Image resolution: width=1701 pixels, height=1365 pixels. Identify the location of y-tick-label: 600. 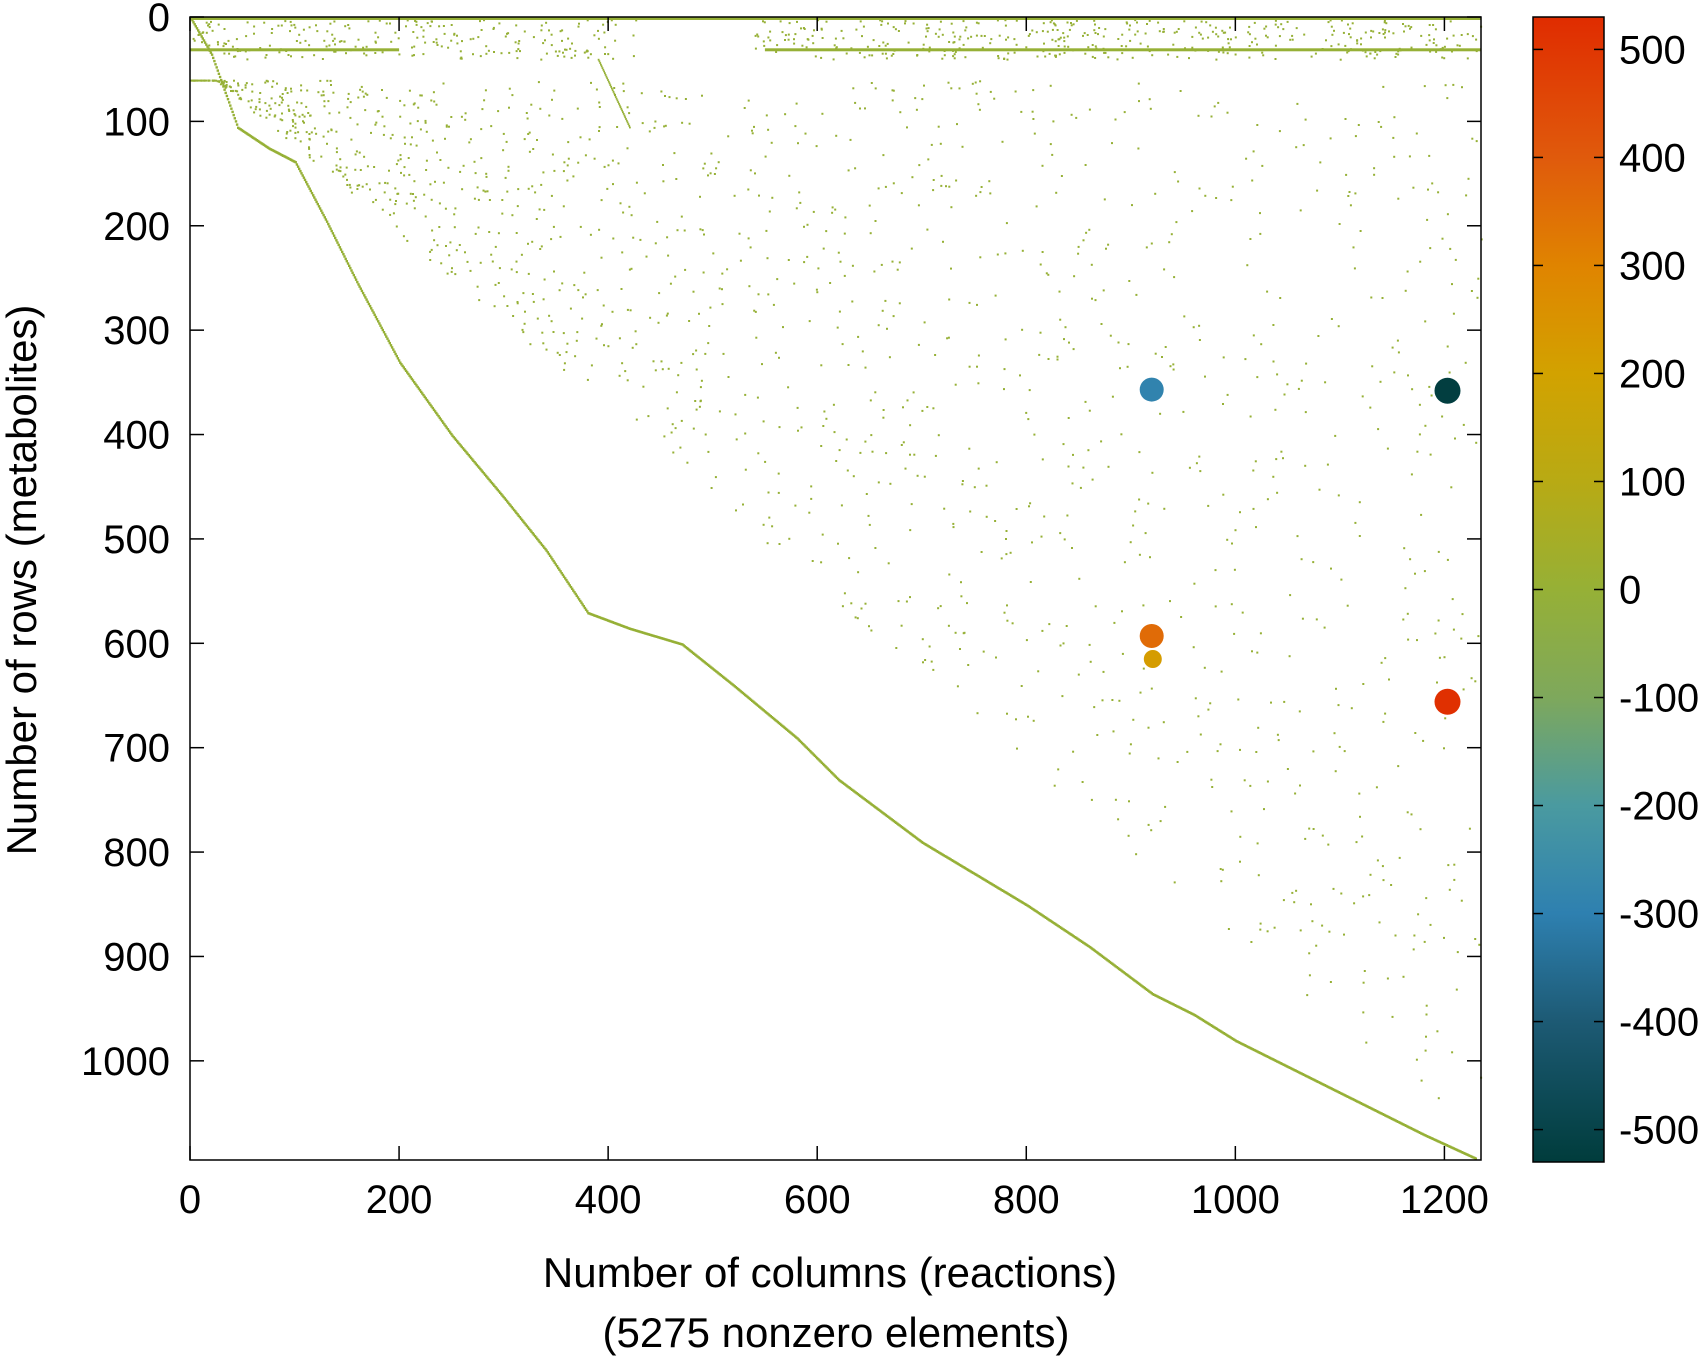
(136, 644).